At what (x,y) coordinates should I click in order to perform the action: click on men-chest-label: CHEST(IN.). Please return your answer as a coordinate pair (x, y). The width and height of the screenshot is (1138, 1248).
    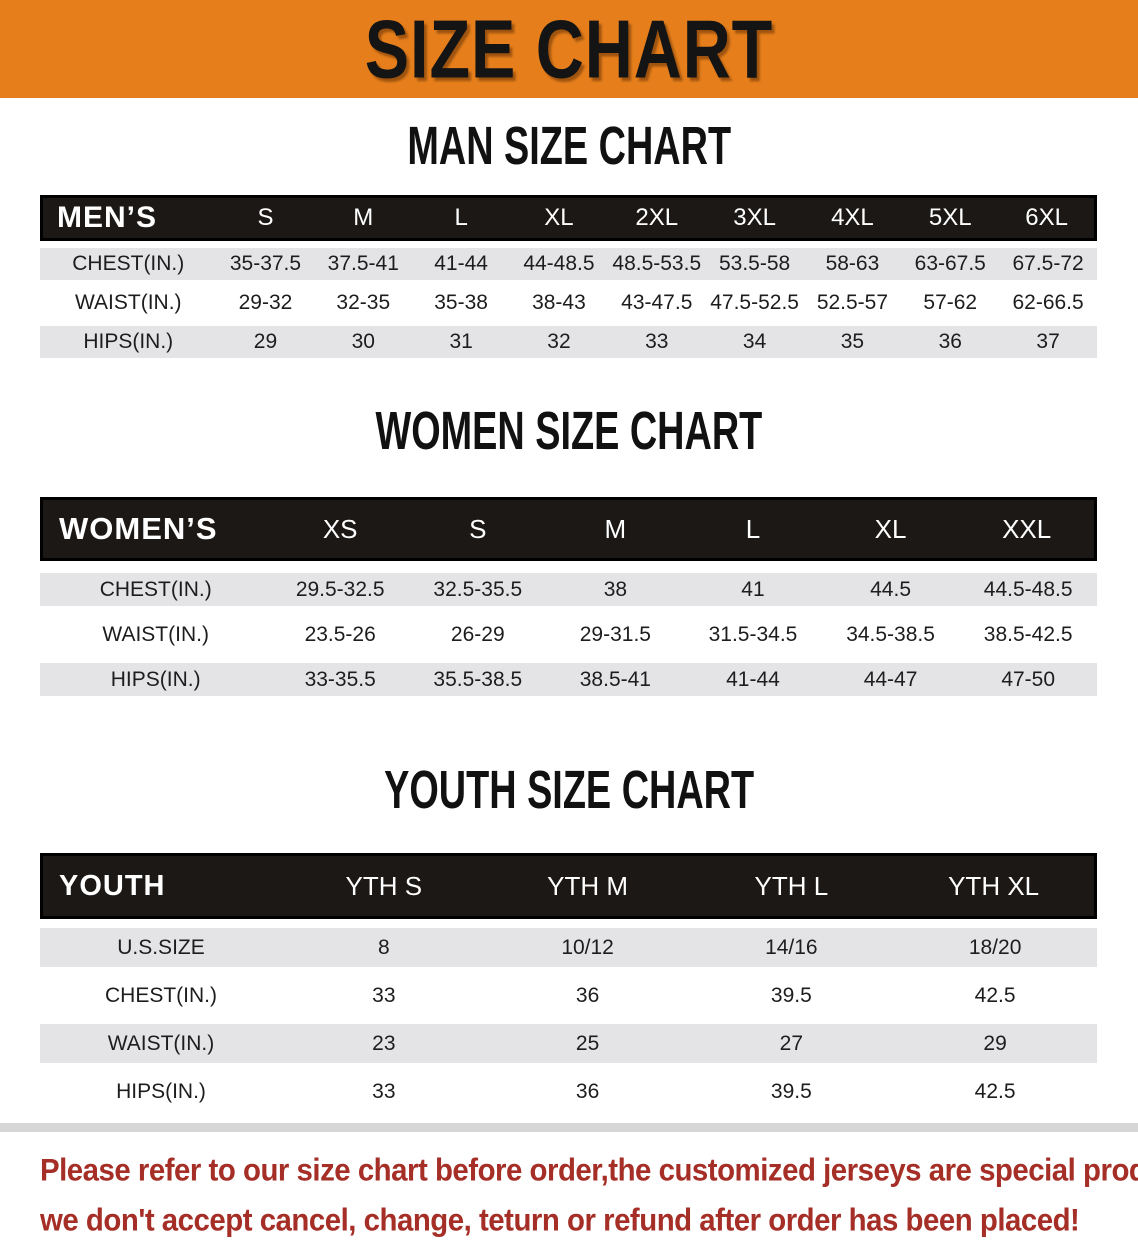
    Looking at the image, I should click on (128, 264).